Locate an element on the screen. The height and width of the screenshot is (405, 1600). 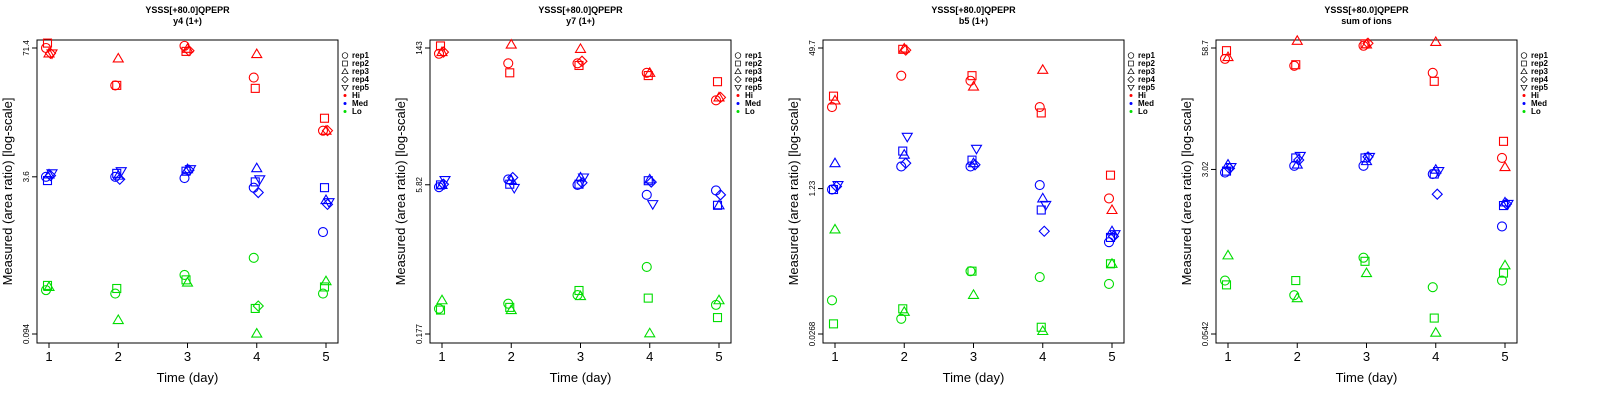
x-tick-label: 3 is located at coordinates (1366, 356).